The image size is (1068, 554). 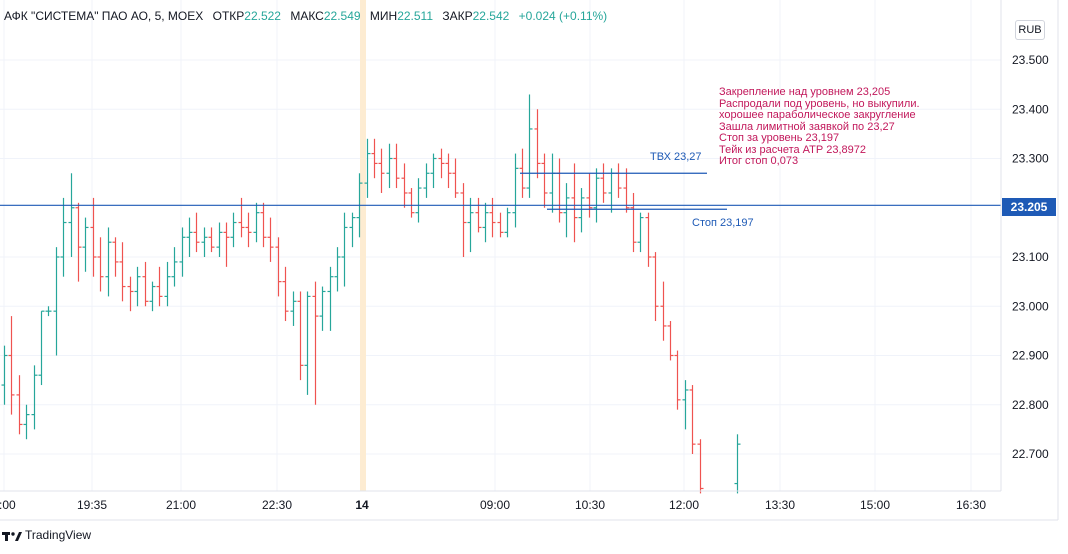 What do you see at coordinates (491, 16) in the screenshot?
I see `close-value: 22.542` at bounding box center [491, 16].